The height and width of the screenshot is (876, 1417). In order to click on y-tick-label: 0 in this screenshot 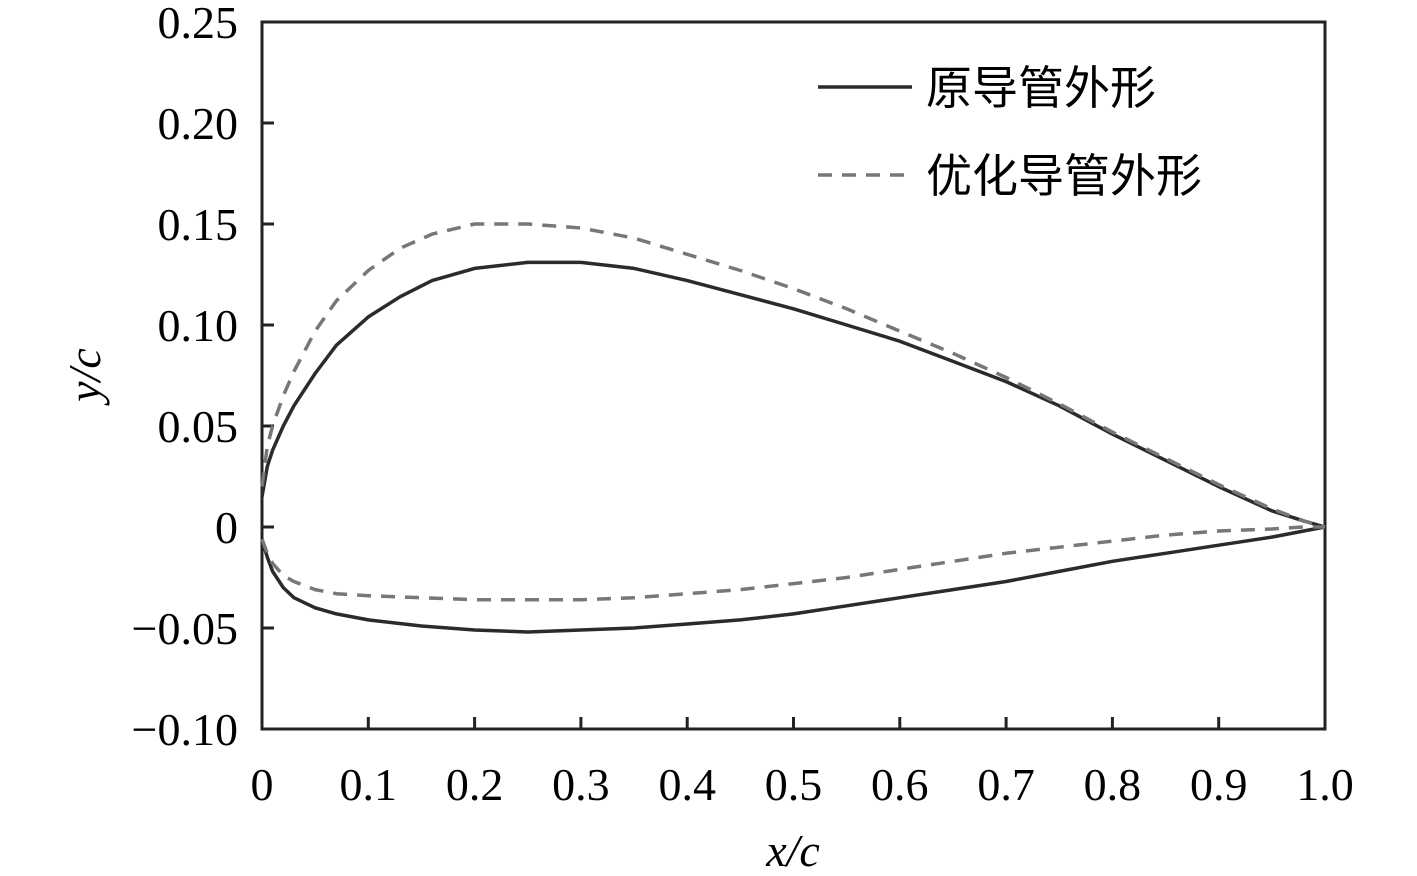, I will do `click(226, 527)`.